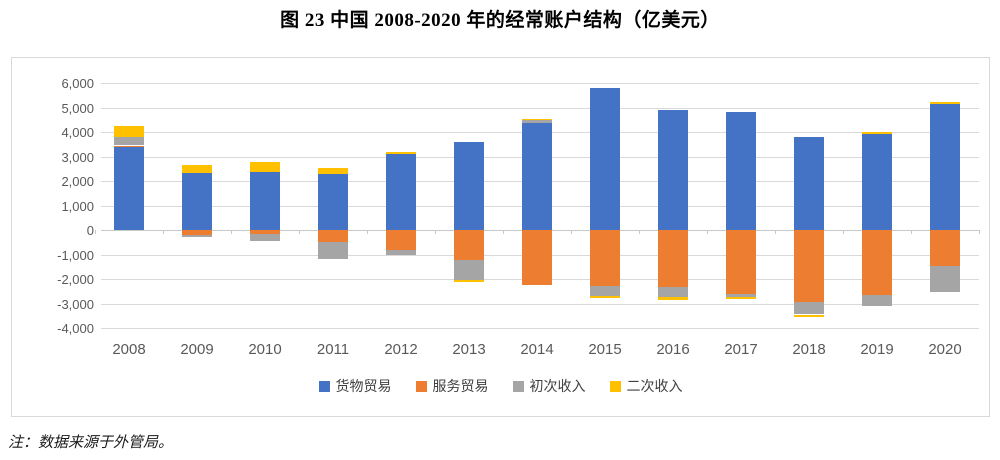  I want to click on legend-label: 二次收入, so click(654, 386).